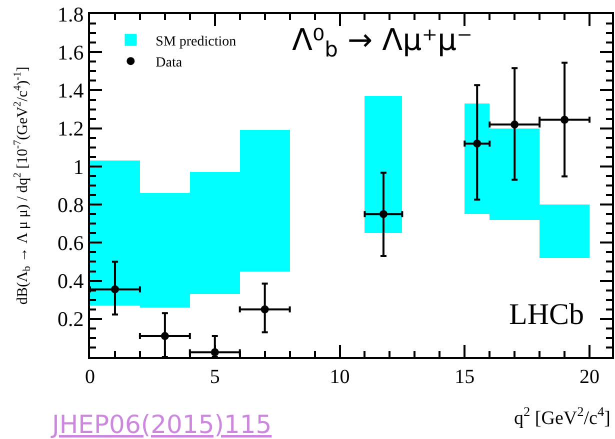 The width and height of the screenshot is (615, 439). Describe the element at coordinates (78, 166) in the screenshot. I see `y-tick-label: 1` at that location.